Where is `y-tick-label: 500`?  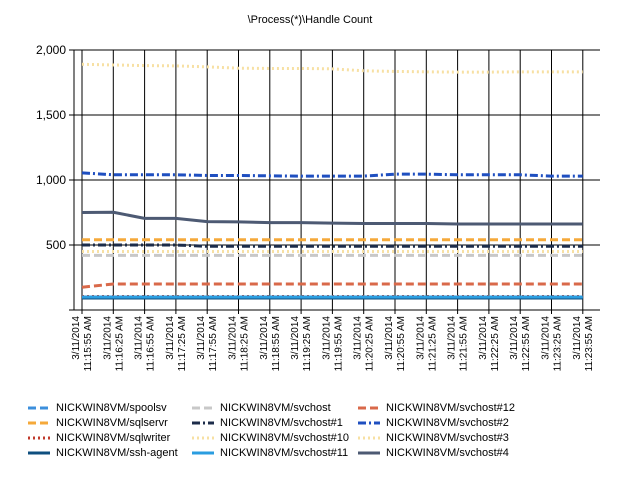
y-tick-label: 500 is located at coordinates (56, 245).